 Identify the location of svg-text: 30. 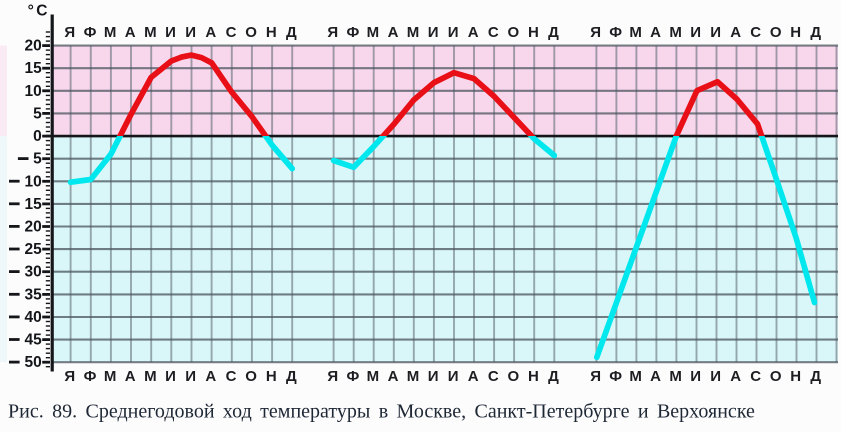
(33, 272).